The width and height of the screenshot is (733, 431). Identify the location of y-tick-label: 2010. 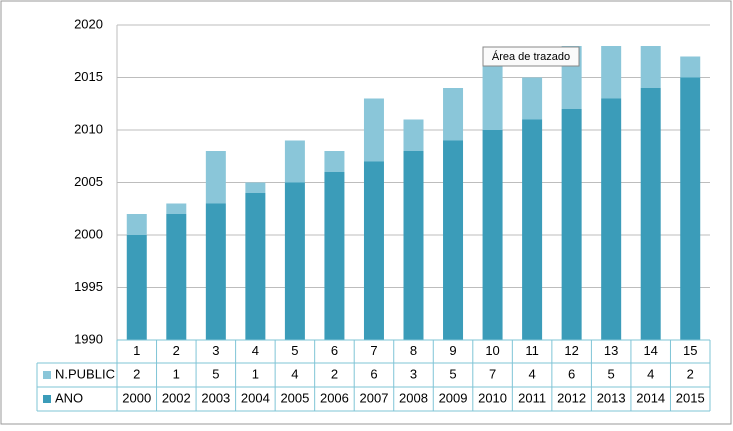
(88, 128).